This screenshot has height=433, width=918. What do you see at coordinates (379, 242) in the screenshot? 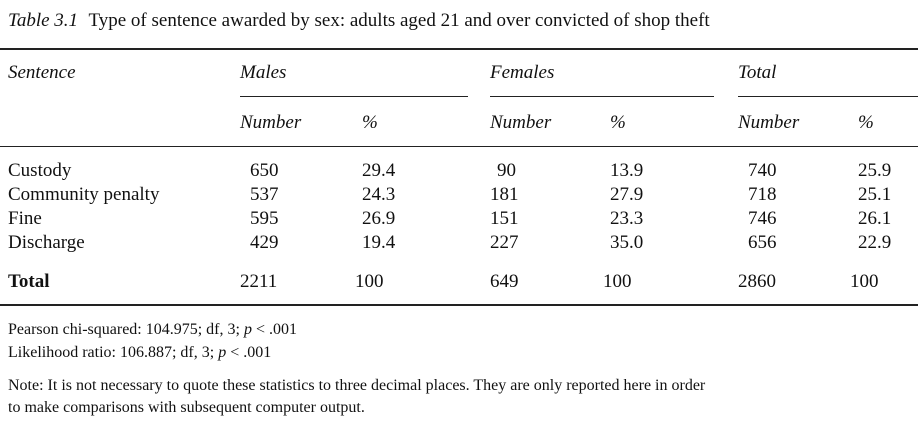
I see `cell-males-percent: 19.4` at bounding box center [379, 242].